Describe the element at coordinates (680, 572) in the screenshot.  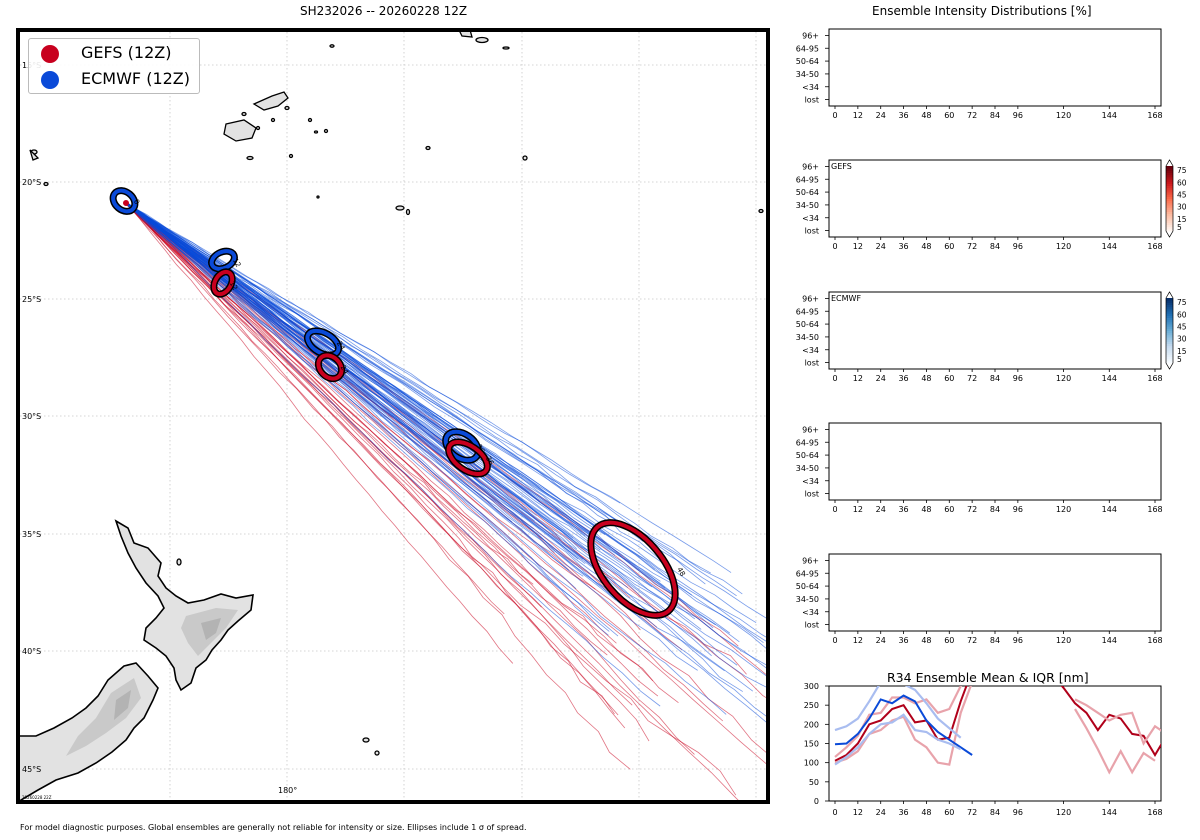
I see `ellipse-hour-label: 48` at that location.